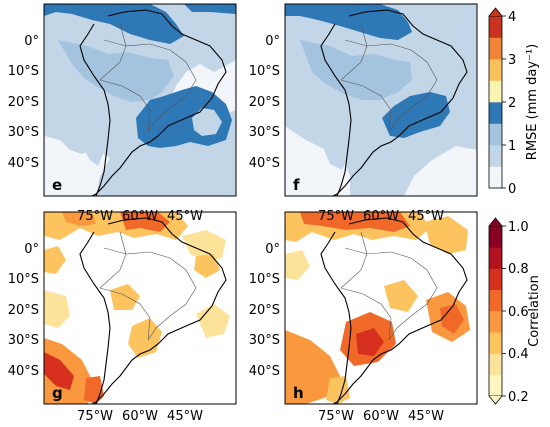  What do you see at coordinates (495, 12) in the screenshot?
I see `colorbar-extend-arrow` at bounding box center [495, 12].